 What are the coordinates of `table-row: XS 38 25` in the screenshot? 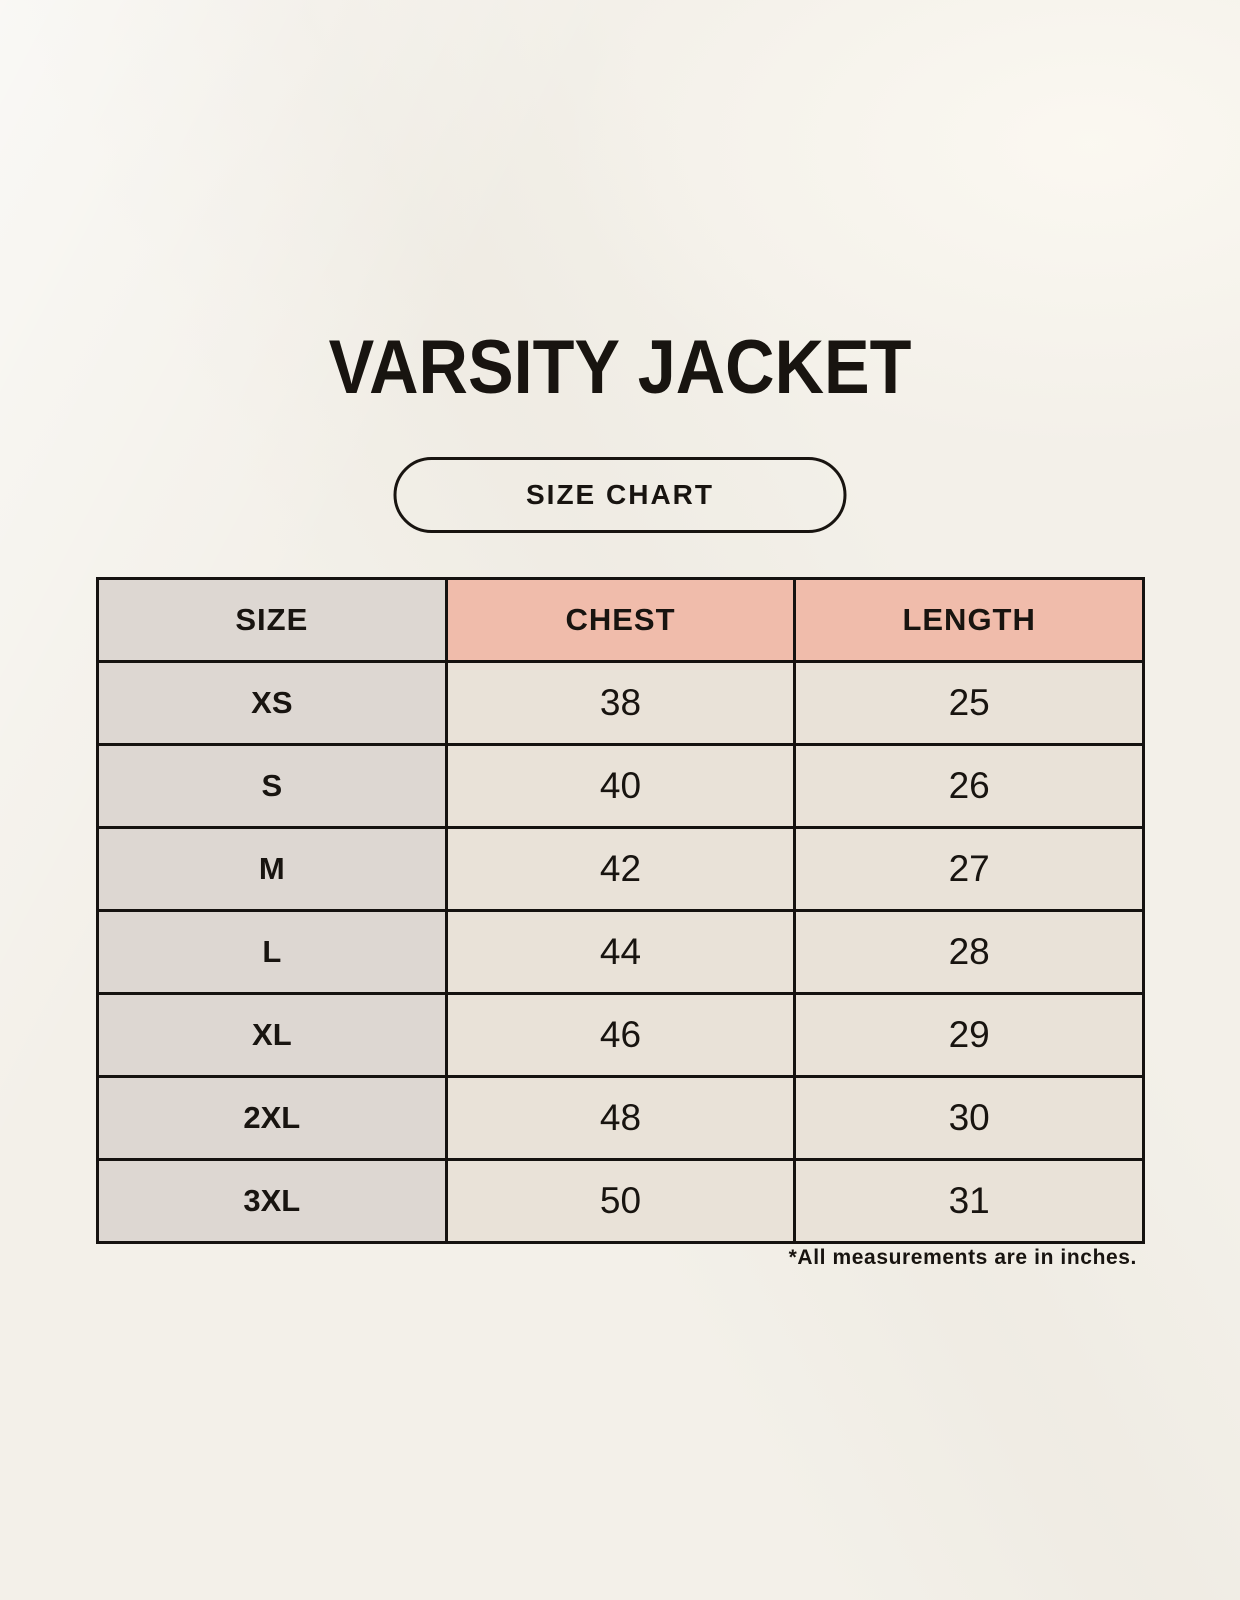 It's located at (620, 703).